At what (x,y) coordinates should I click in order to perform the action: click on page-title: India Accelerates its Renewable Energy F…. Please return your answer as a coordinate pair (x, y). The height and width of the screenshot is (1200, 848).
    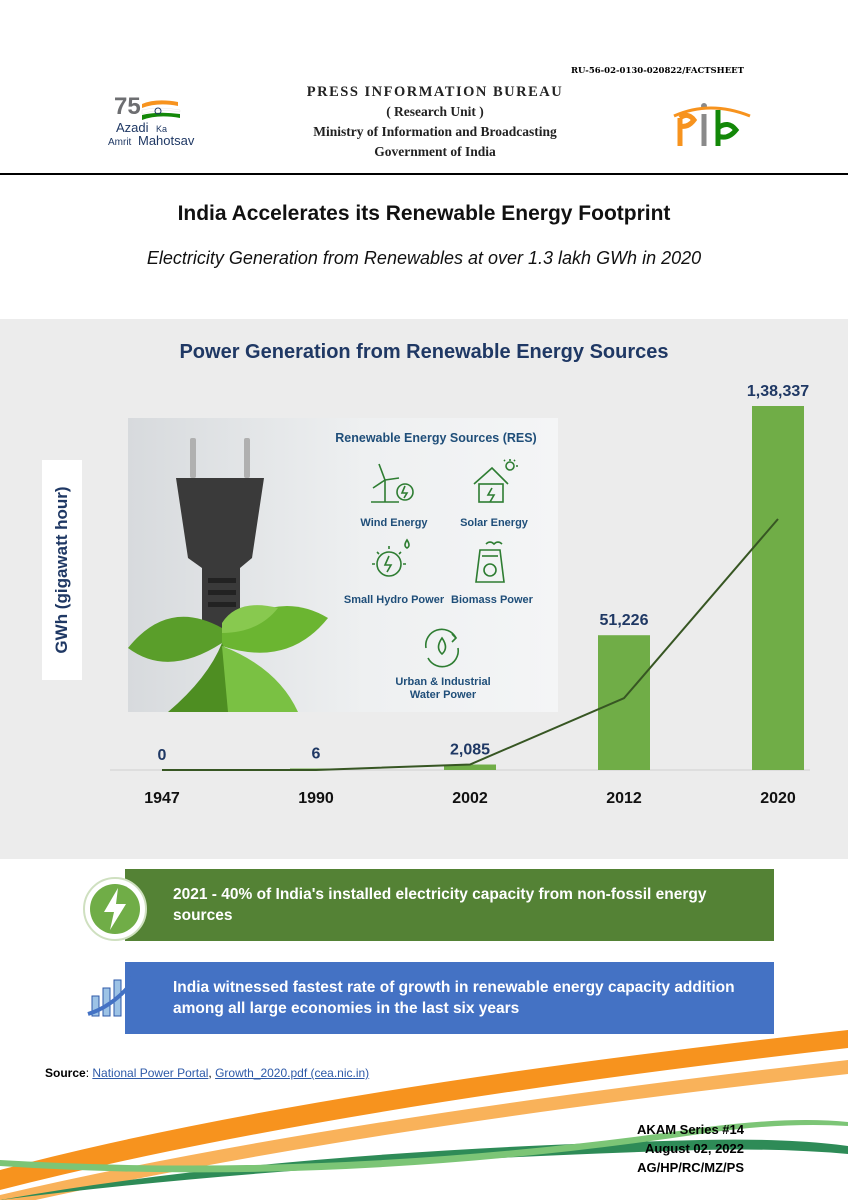
    Looking at the image, I should click on (424, 213).